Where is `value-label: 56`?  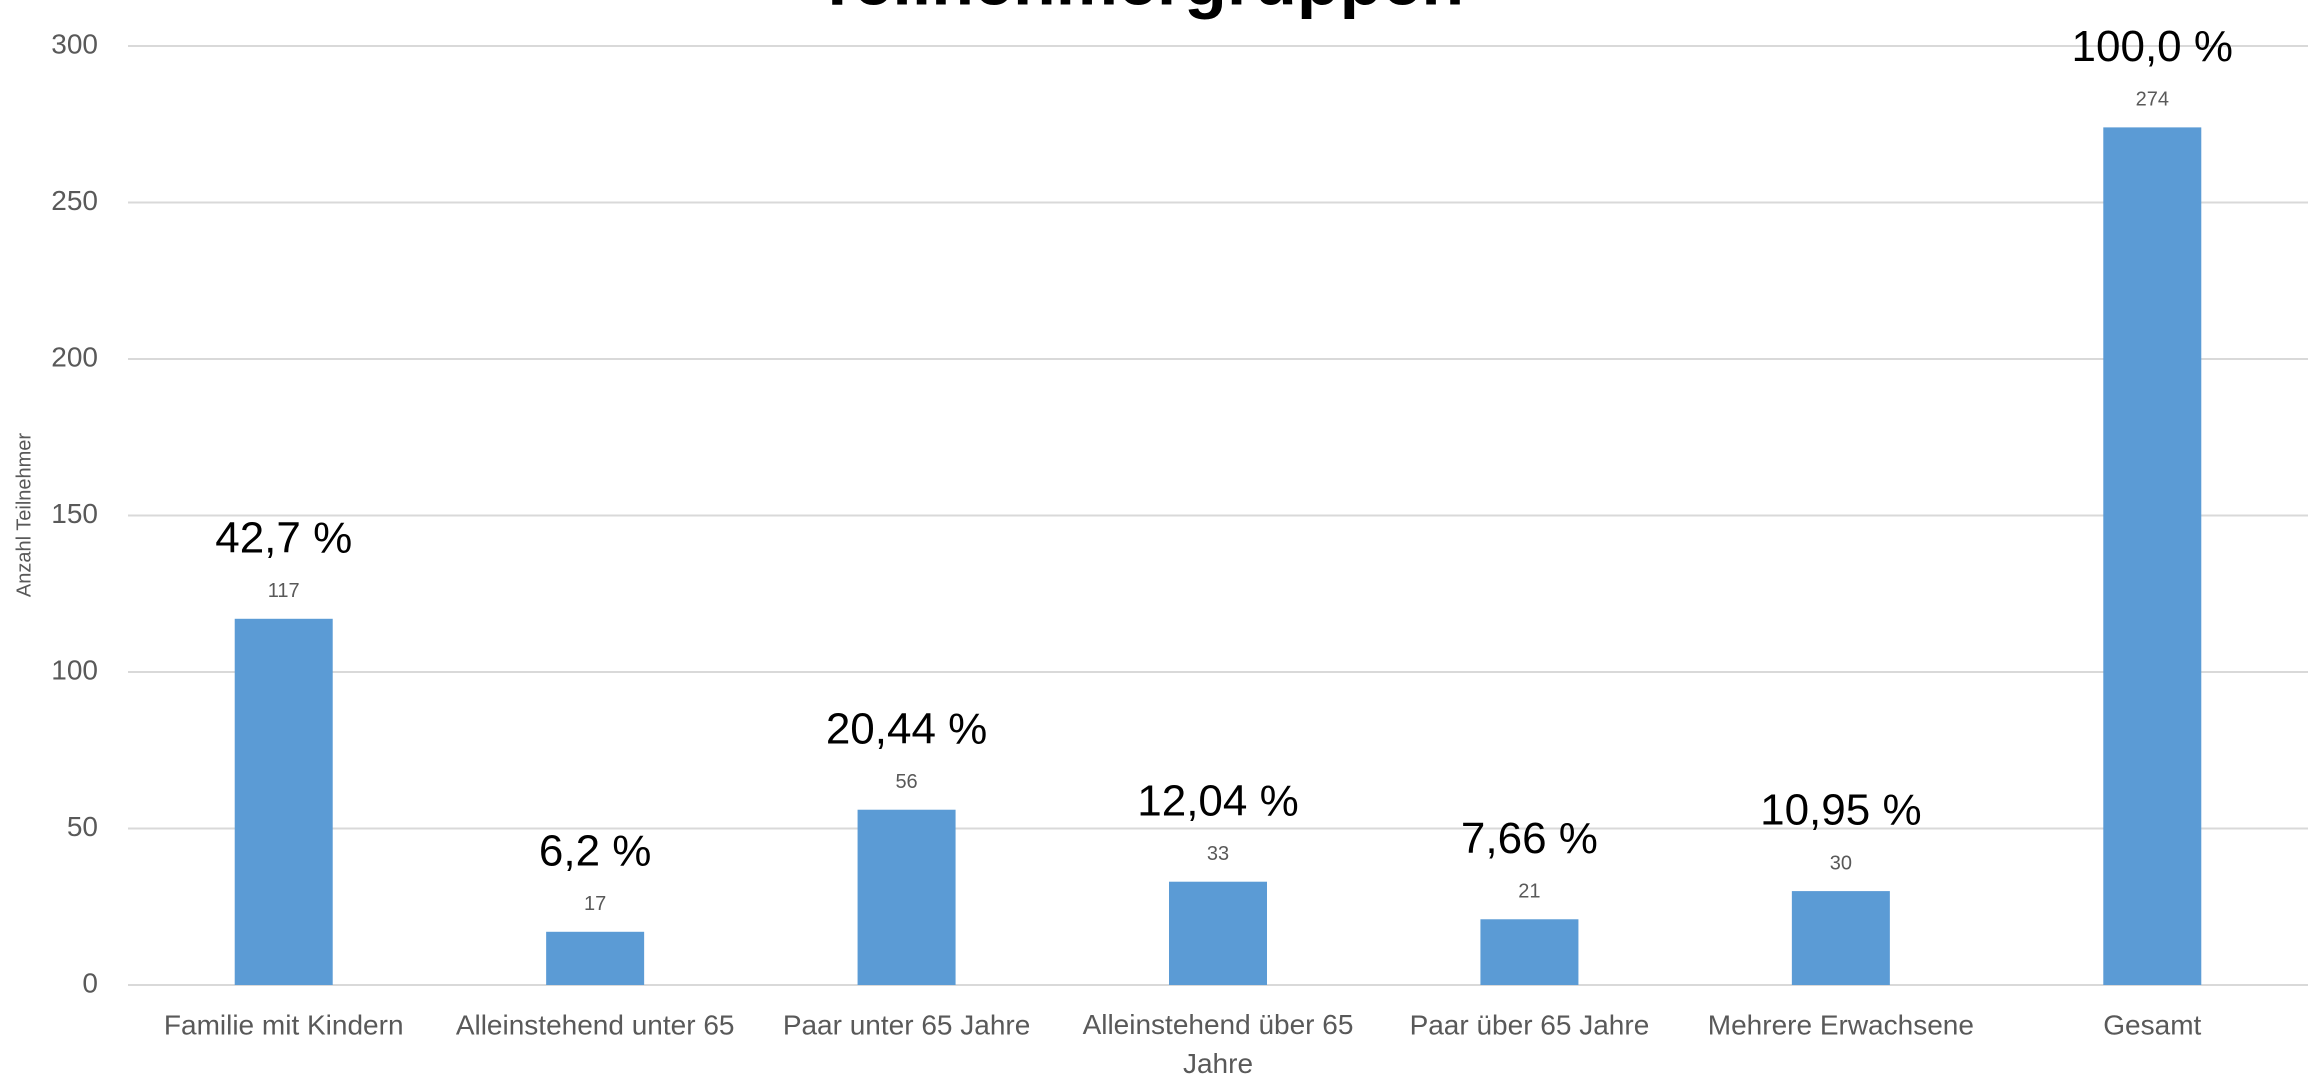
value-label: 56 is located at coordinates (906, 782).